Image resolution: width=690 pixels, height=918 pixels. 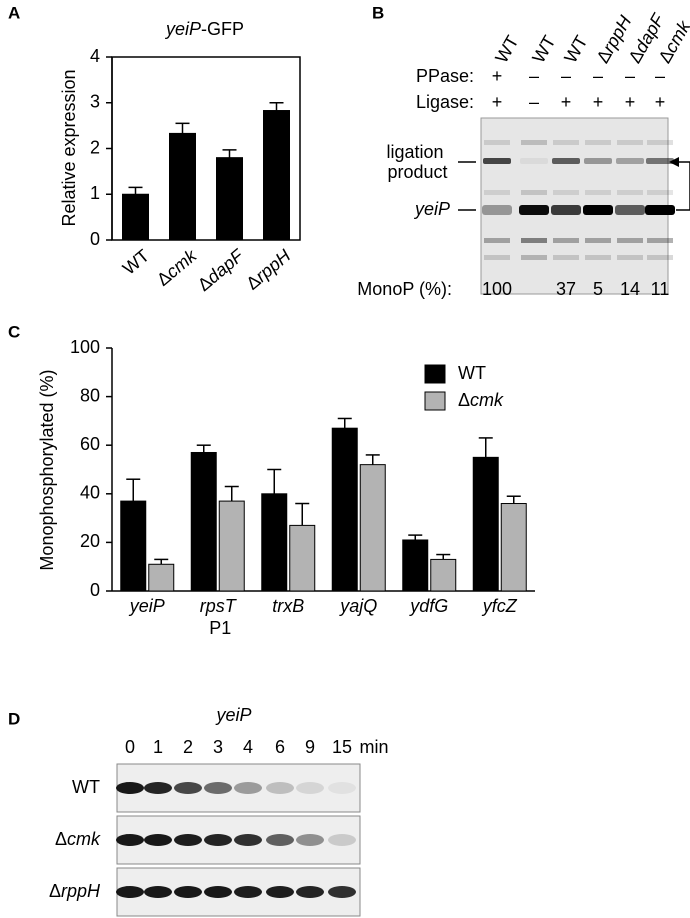 What do you see at coordinates (90, 493) in the screenshot?
I see `y-tick-label: 40` at bounding box center [90, 493].